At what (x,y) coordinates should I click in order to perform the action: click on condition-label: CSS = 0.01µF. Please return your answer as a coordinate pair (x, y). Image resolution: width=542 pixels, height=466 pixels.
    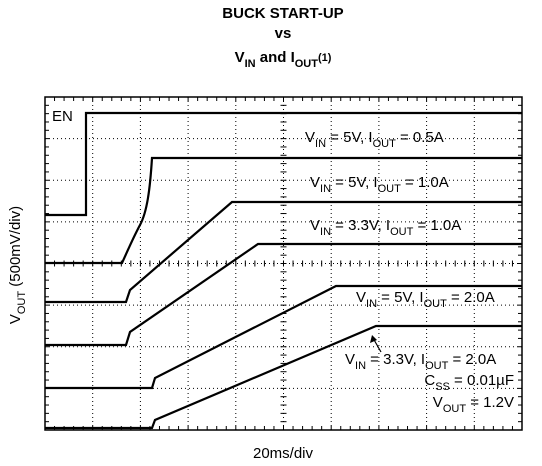
    Looking at the image, I should click on (469, 382).